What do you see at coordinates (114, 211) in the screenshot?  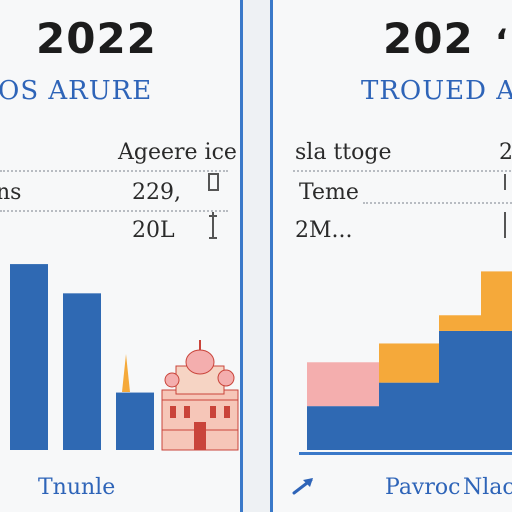 I see `left-row2-divider` at bounding box center [114, 211].